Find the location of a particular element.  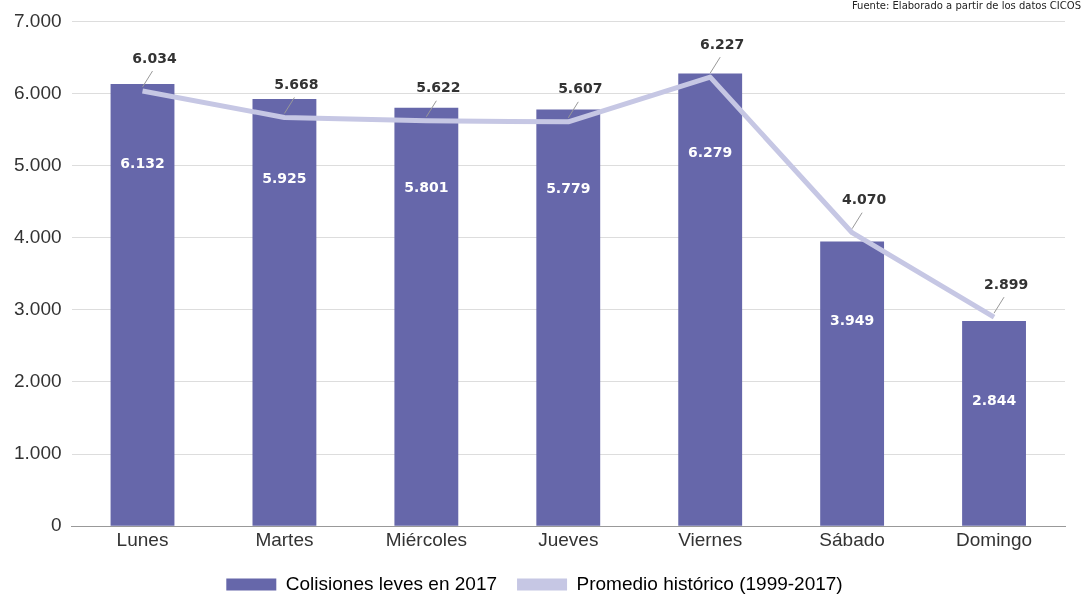

data-label: 5.622 is located at coordinates (438, 87).